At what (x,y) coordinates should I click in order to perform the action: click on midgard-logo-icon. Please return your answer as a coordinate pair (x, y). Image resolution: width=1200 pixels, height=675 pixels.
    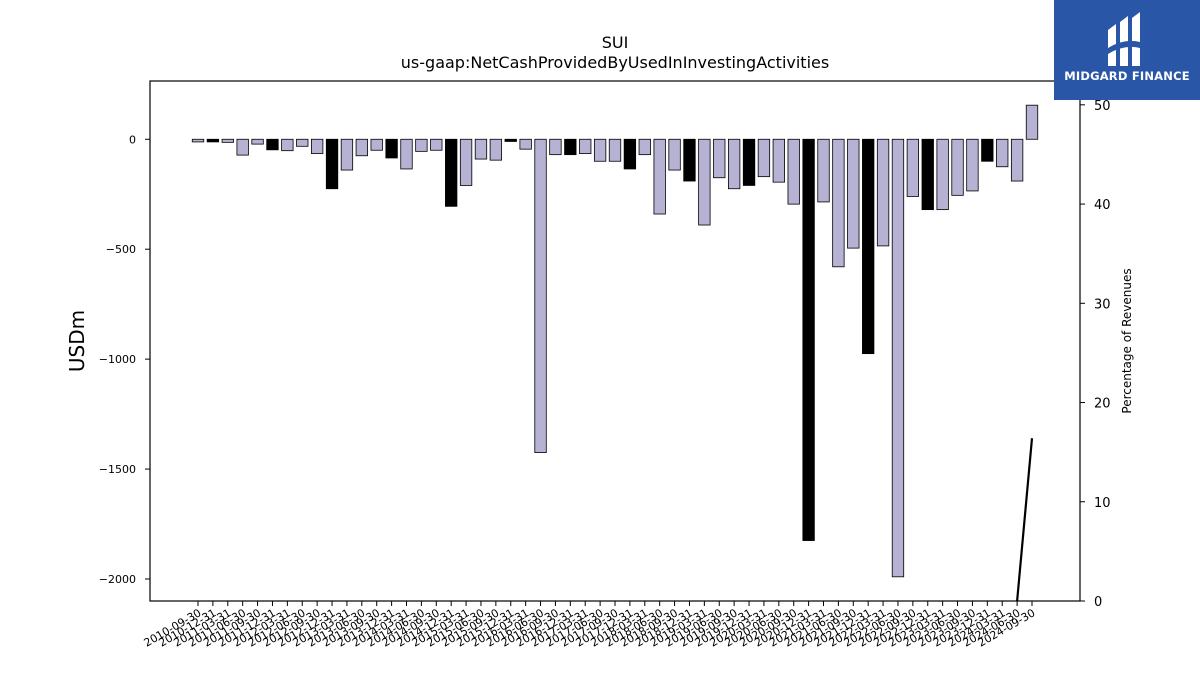
    Looking at the image, I should click on (1124, 39).